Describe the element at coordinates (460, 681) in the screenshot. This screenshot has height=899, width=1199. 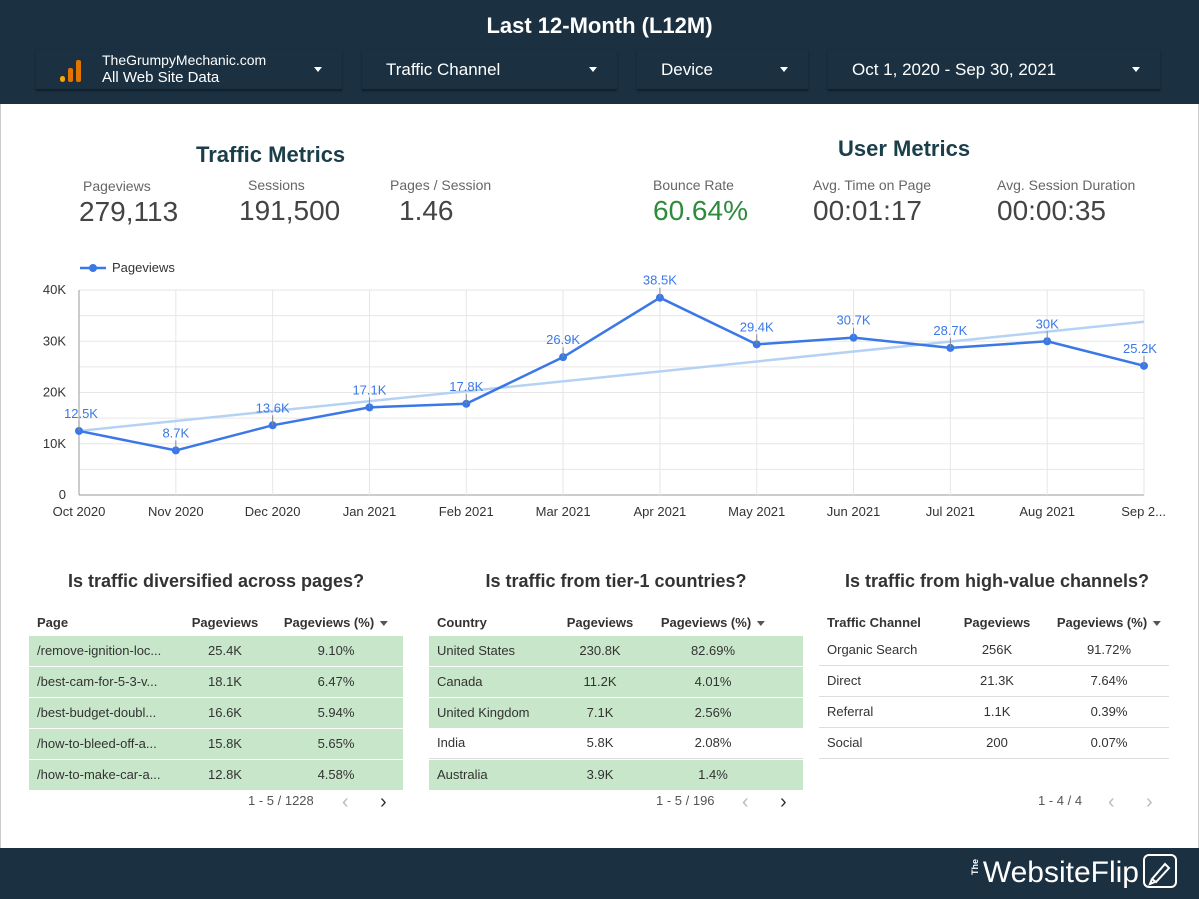
I see `table-cell: Canada` at that location.